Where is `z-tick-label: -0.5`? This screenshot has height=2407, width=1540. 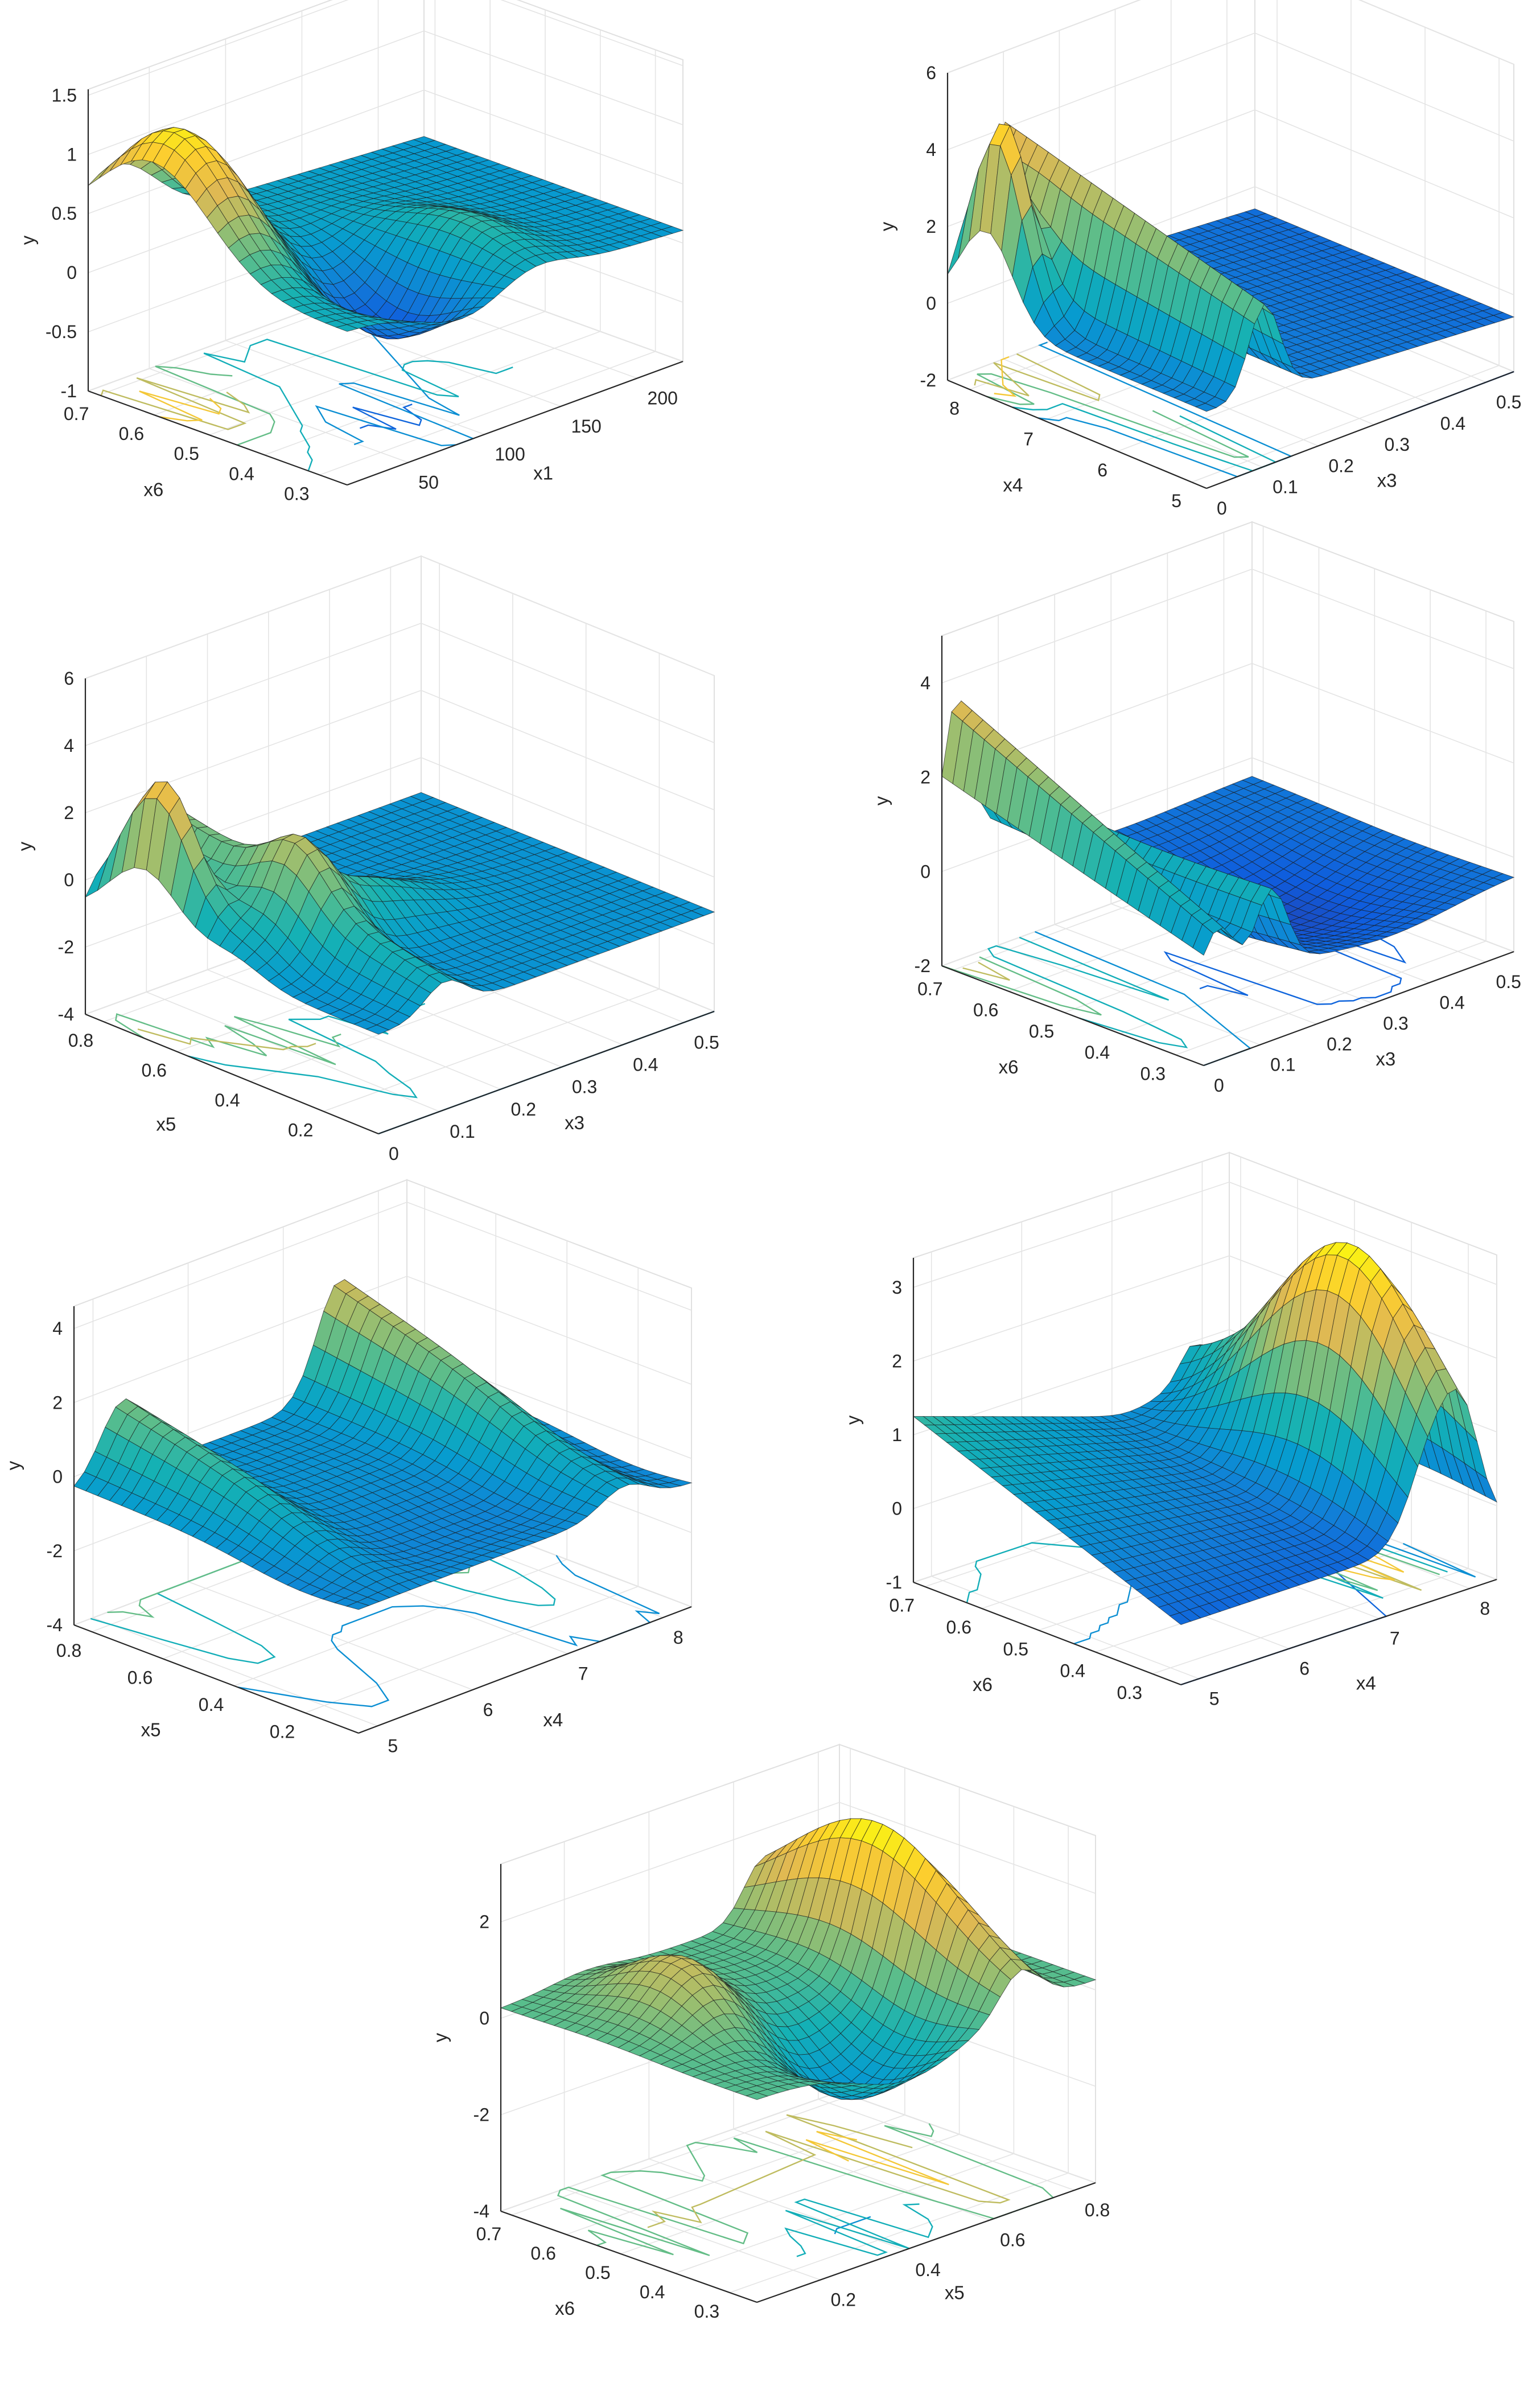 z-tick-label: -0.5 is located at coordinates (61, 332).